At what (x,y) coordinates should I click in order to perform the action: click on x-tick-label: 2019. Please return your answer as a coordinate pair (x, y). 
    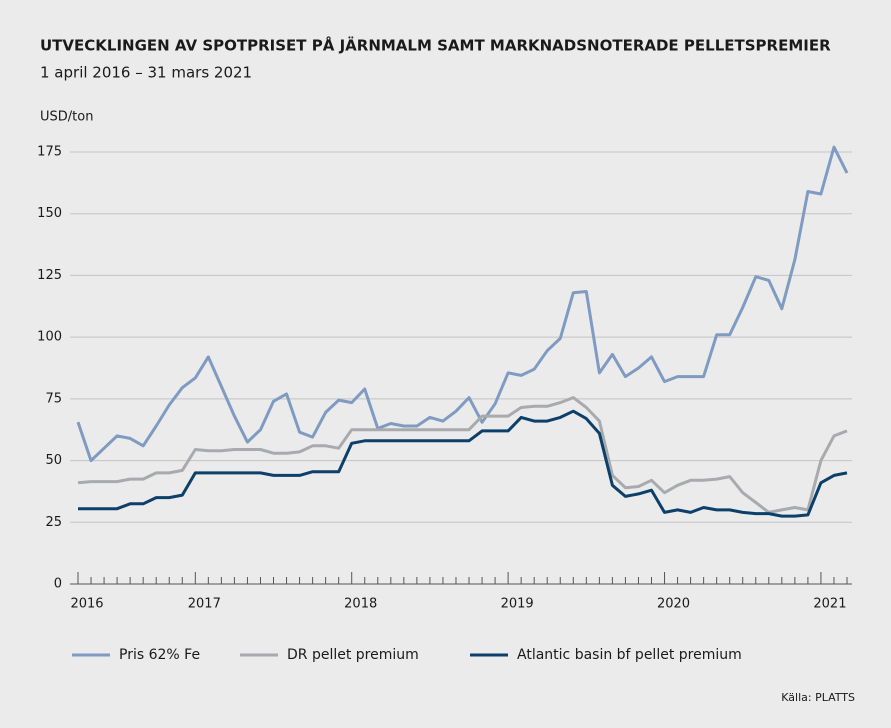
    Looking at the image, I should click on (517, 604).